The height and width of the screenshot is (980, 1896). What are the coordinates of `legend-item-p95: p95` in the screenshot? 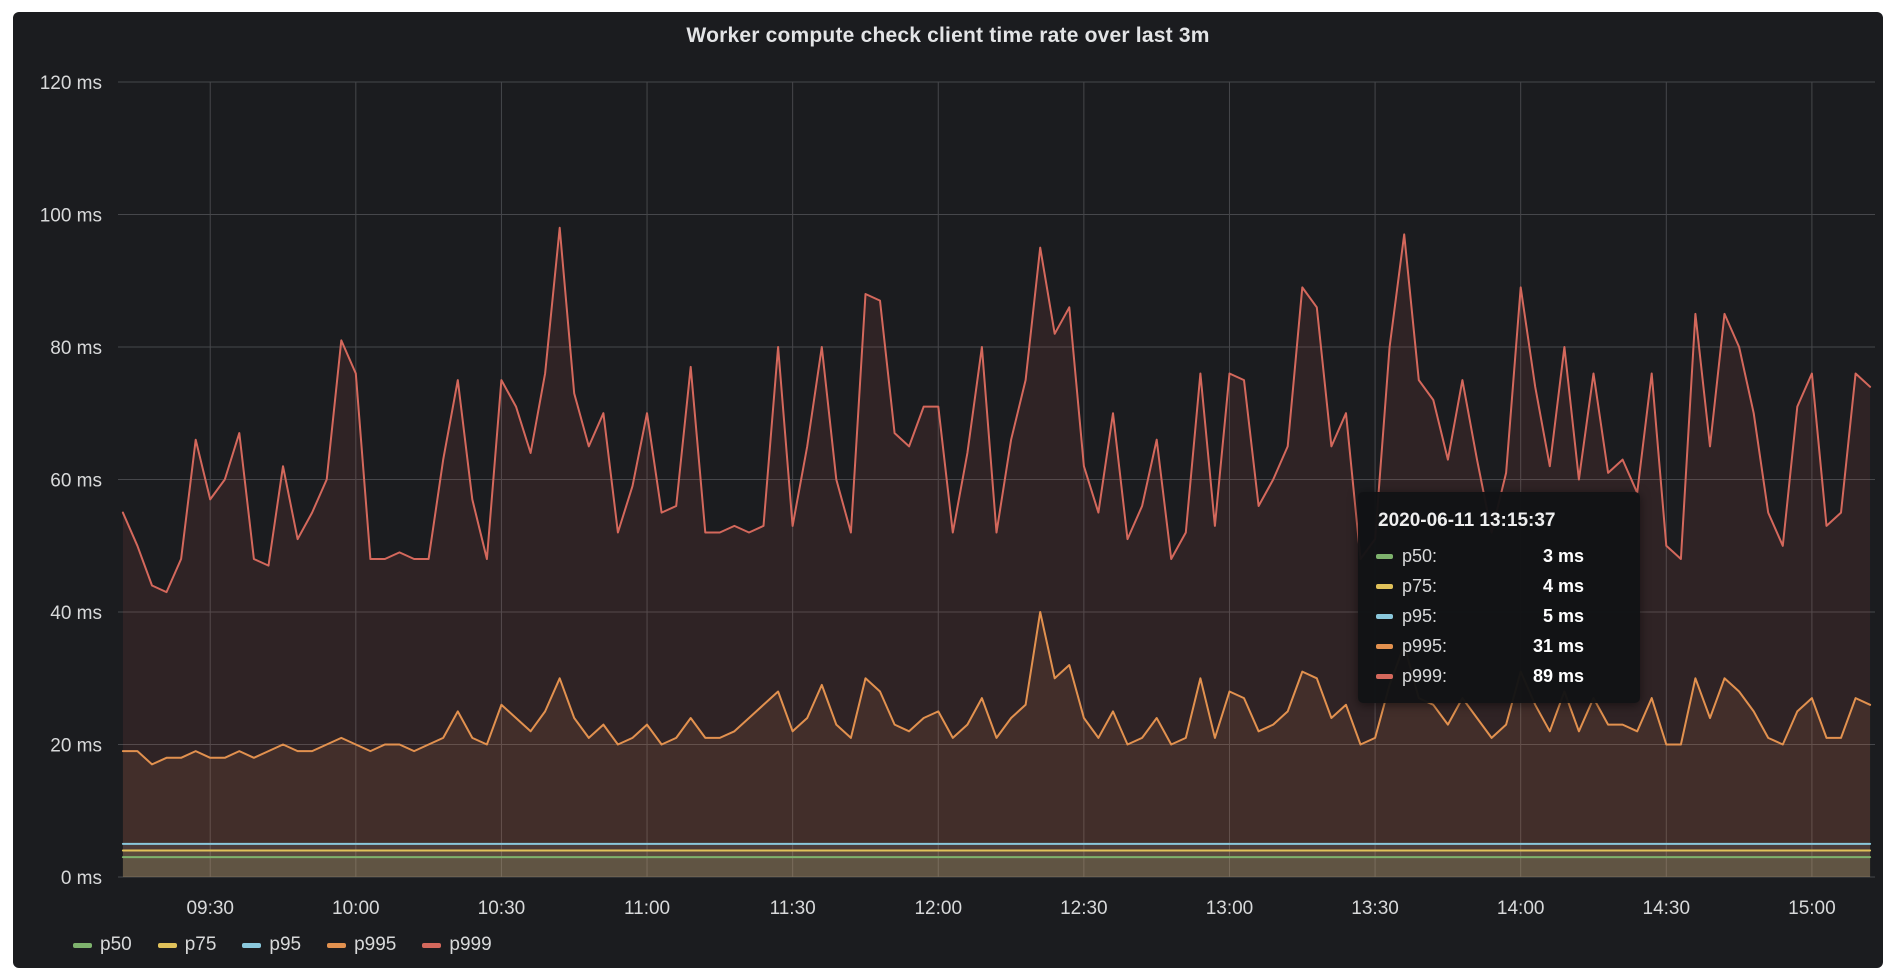 It's located at (271, 945).